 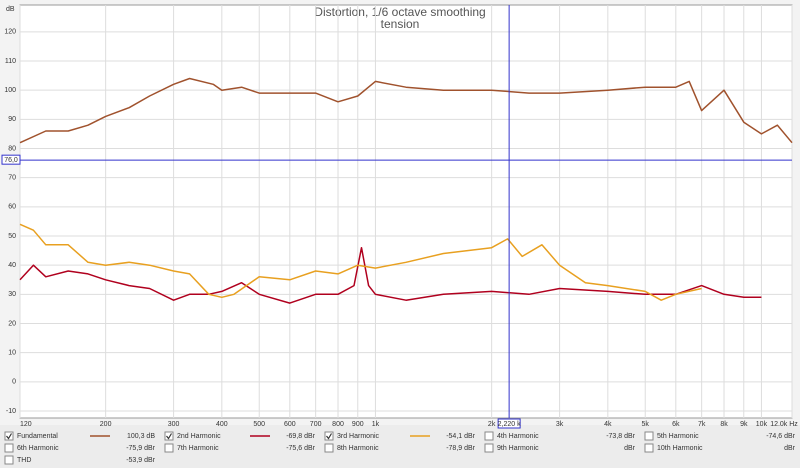 I want to click on legend-label: 6th Harmonic, so click(x=38, y=448).